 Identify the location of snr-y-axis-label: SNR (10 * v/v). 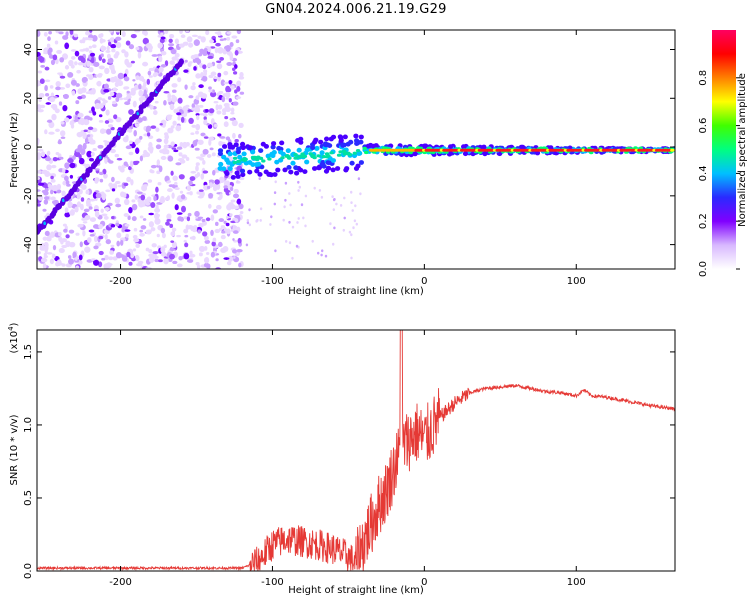
(14, 449).